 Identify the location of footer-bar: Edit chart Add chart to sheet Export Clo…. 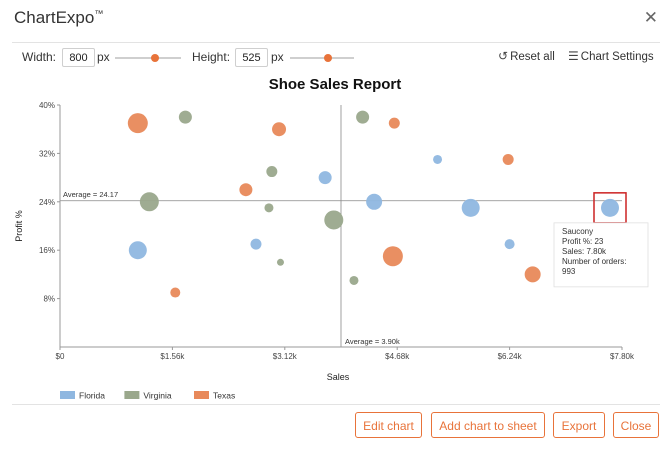
(336, 426).